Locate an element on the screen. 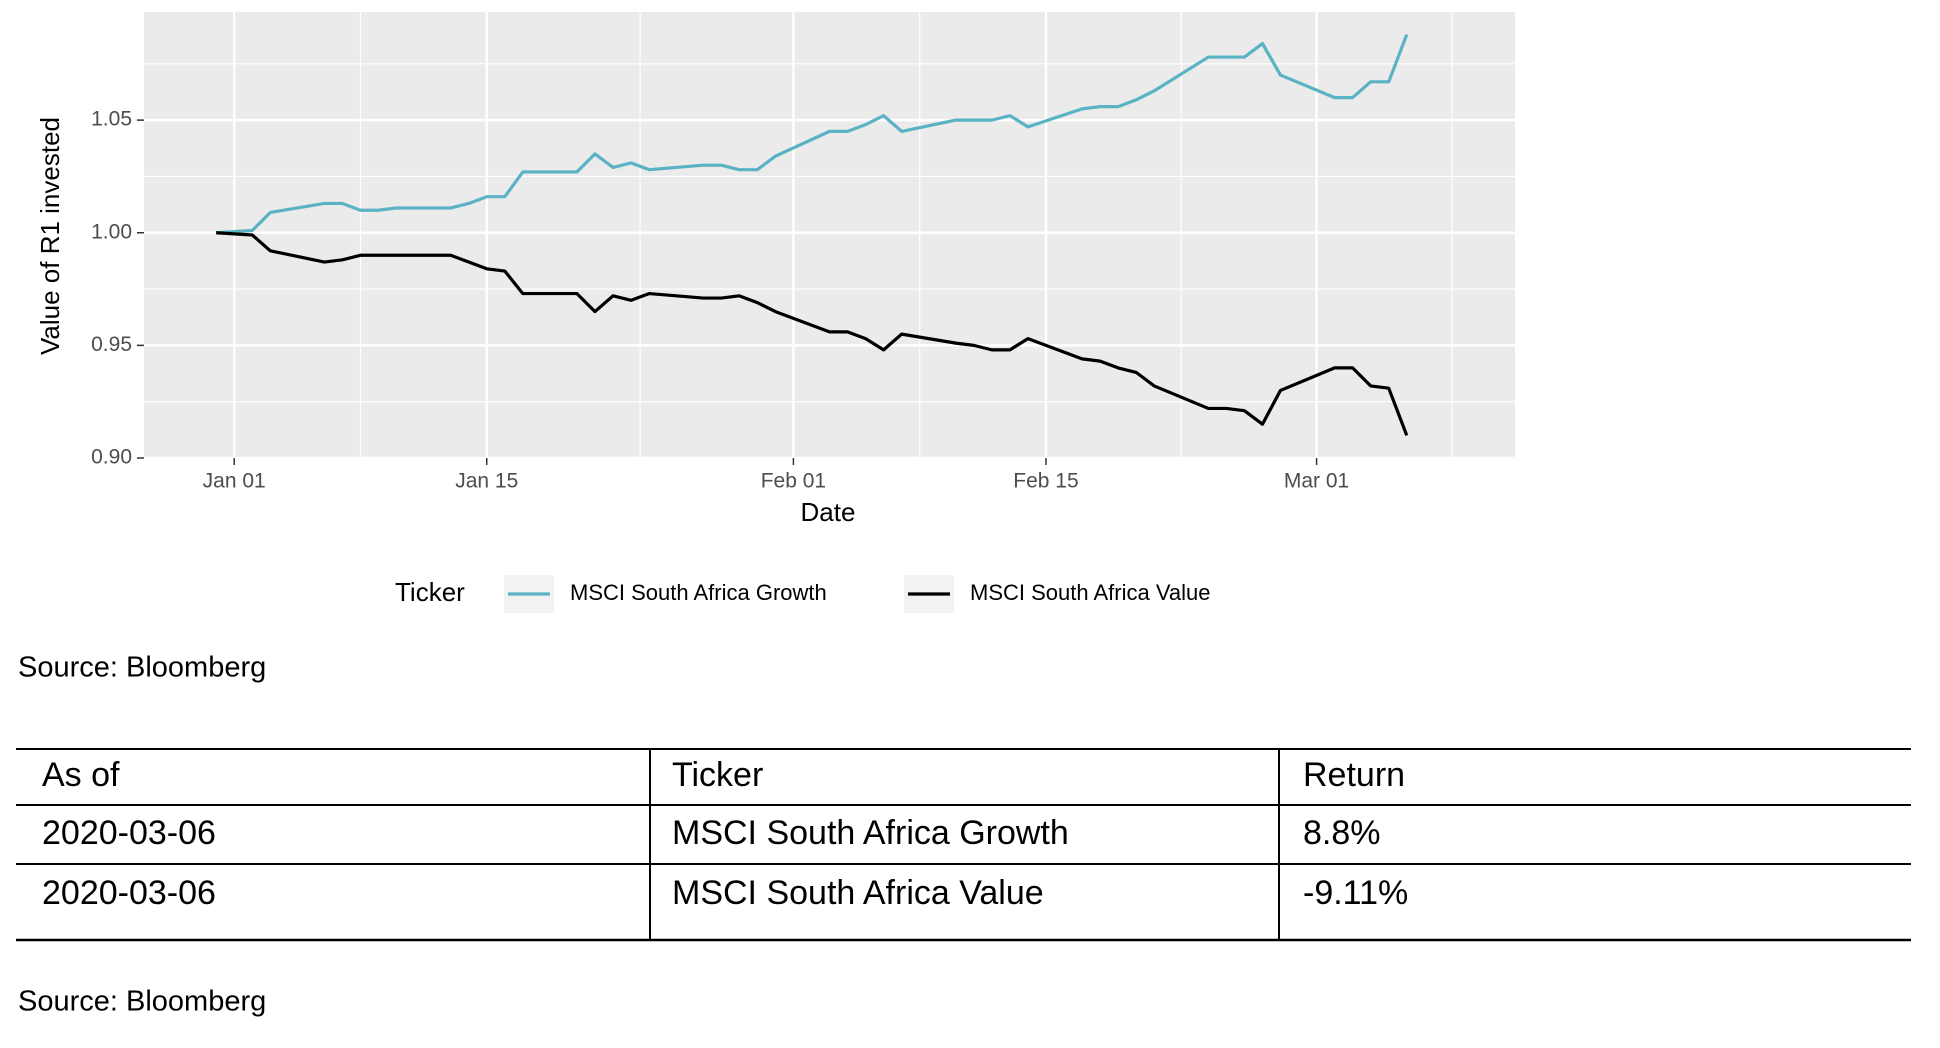  y-tick-label: 0.90 is located at coordinates (111, 457).